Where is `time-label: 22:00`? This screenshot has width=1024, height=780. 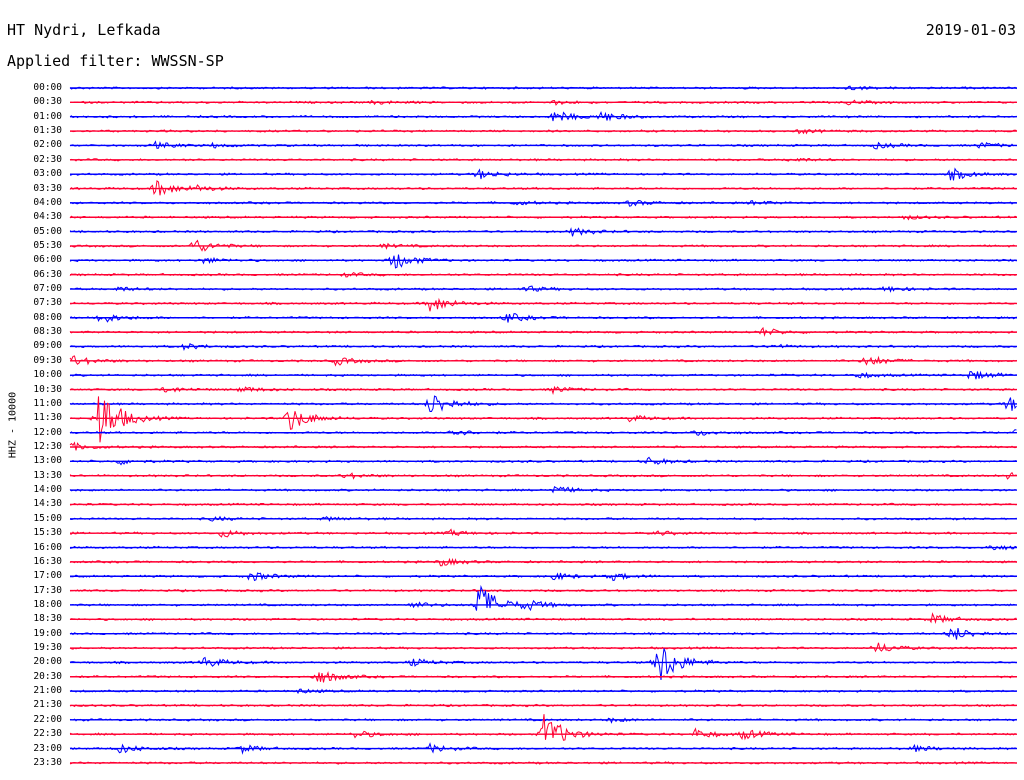 time-label: 22:00 is located at coordinates (47, 719).